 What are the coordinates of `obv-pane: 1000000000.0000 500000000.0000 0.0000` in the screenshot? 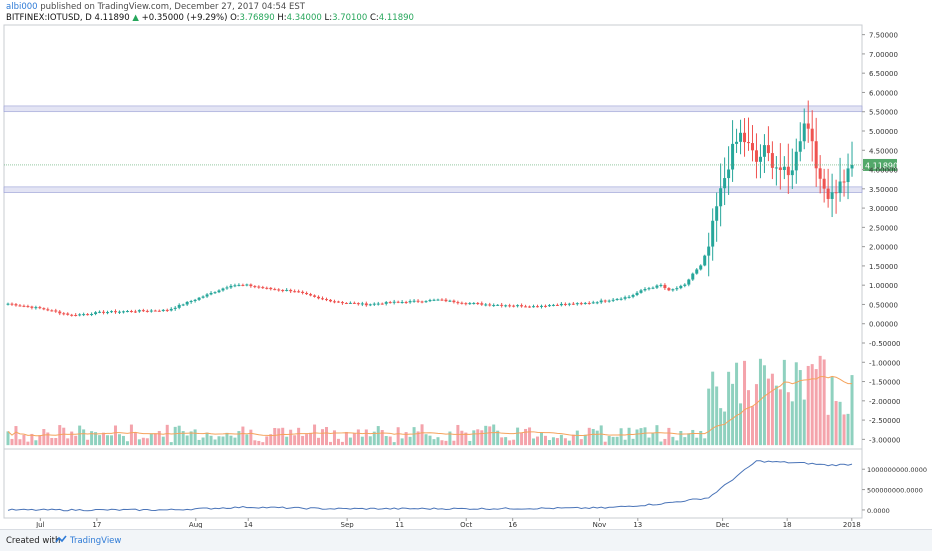 It's located at (467, 487).